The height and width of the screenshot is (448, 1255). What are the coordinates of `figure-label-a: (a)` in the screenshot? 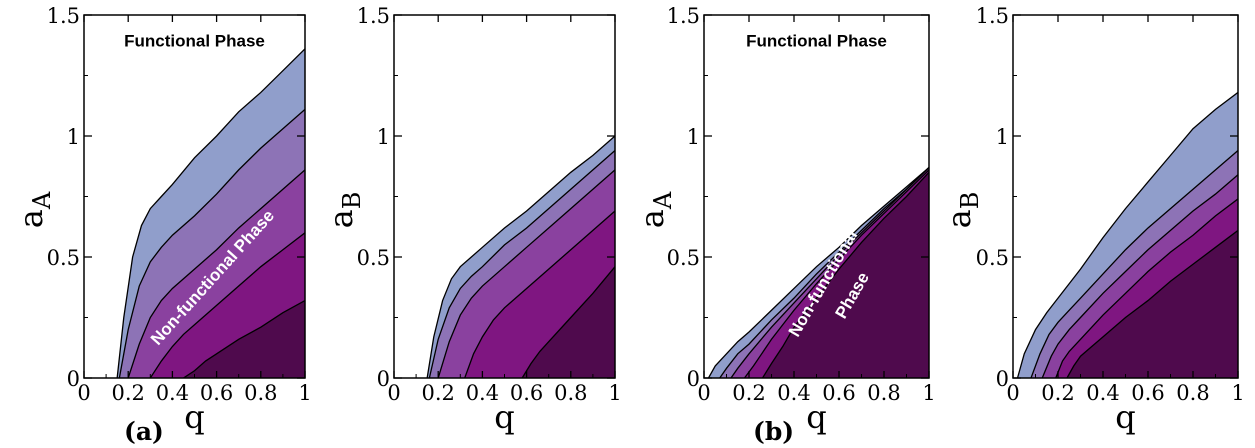 It's located at (144, 431).